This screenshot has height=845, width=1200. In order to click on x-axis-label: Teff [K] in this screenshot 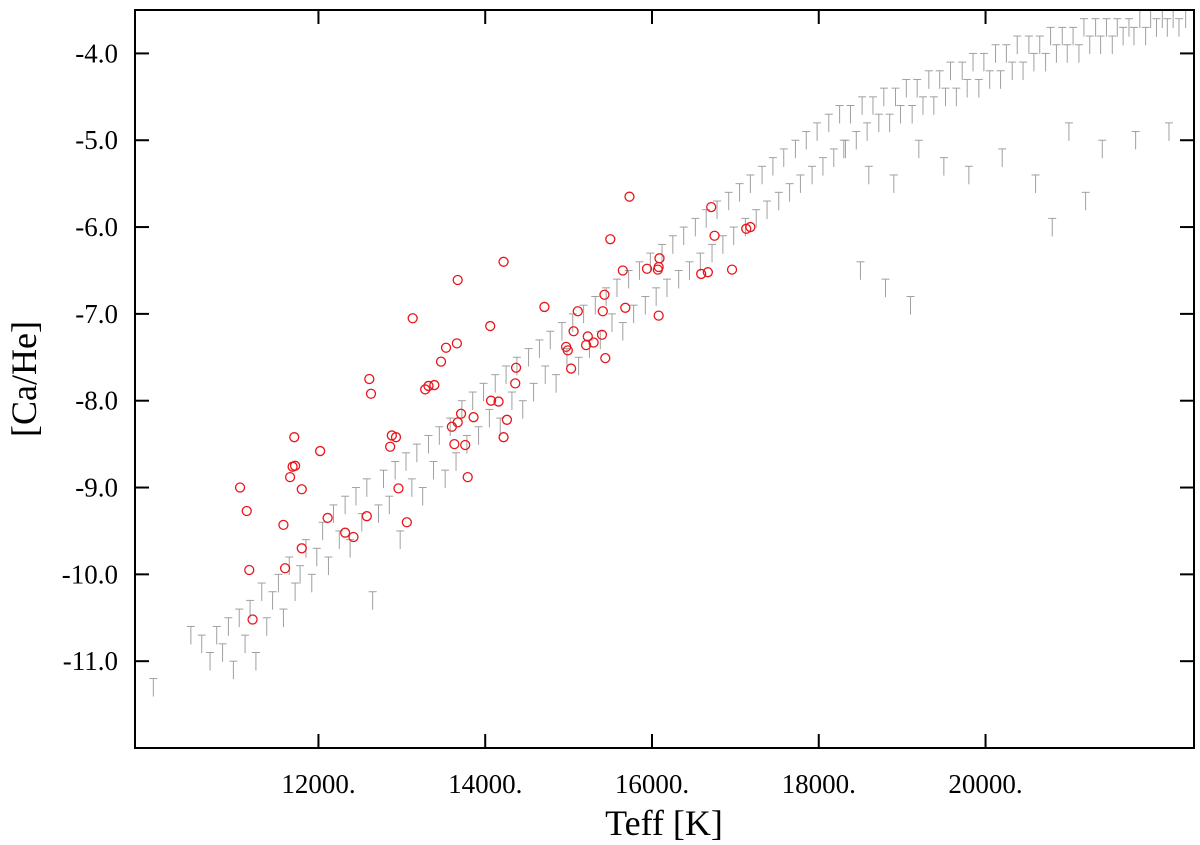, I will do `click(664, 823)`.